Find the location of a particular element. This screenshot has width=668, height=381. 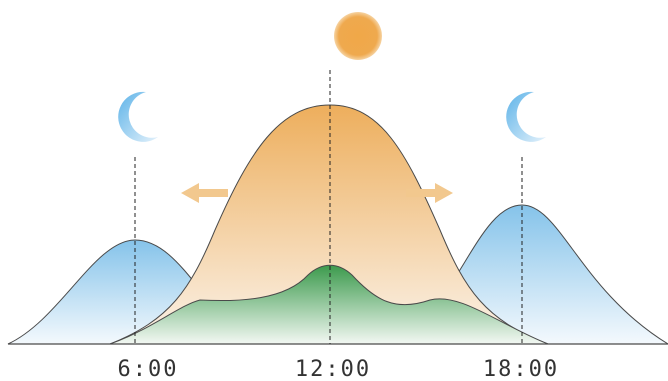

evening-curve is located at coordinates (548, 274).